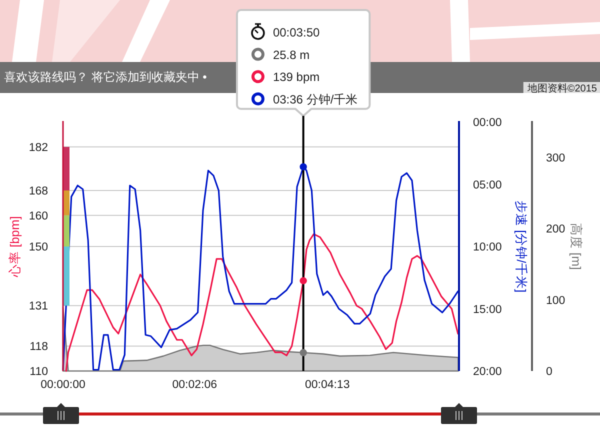  I want to click on y3-tick-label: 300, so click(556, 158).